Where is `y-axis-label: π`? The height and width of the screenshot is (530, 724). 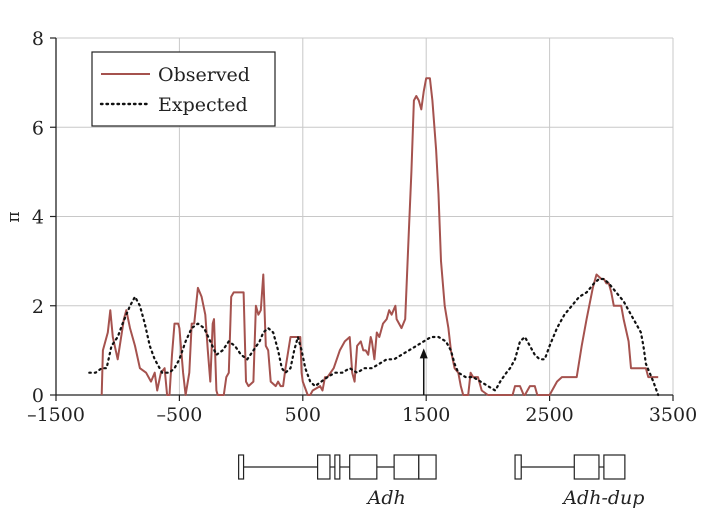 y-axis-label: π is located at coordinates (14, 216).